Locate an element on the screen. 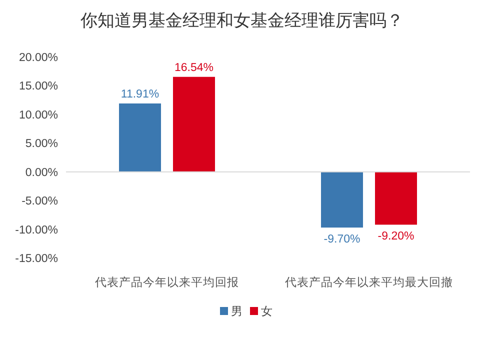 This screenshot has height=341, width=484. legend-label: 女 is located at coordinates (267, 311).